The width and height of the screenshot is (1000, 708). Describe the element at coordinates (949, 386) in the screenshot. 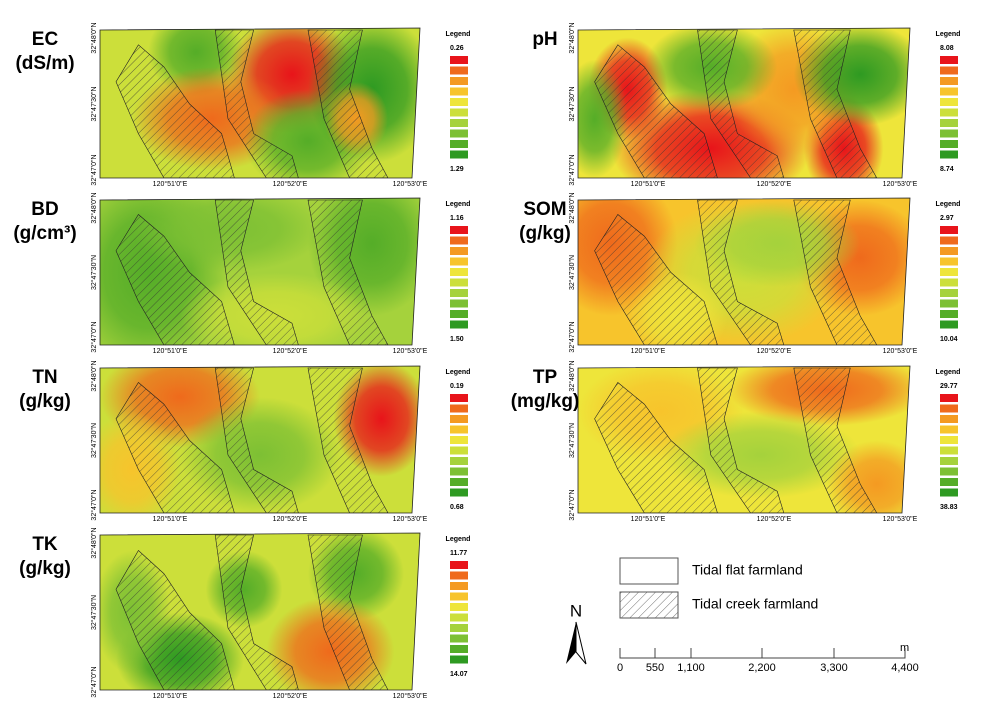

I see `legend-top: 29.77` at that location.